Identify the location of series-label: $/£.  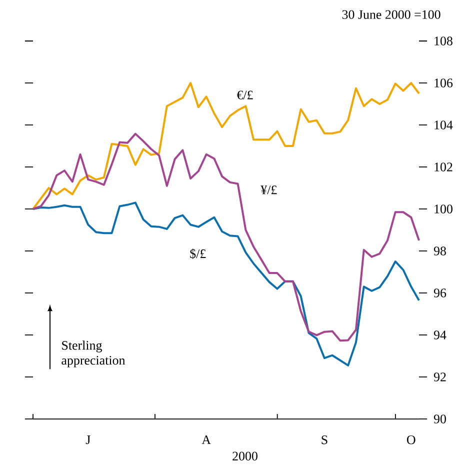
(198, 253).